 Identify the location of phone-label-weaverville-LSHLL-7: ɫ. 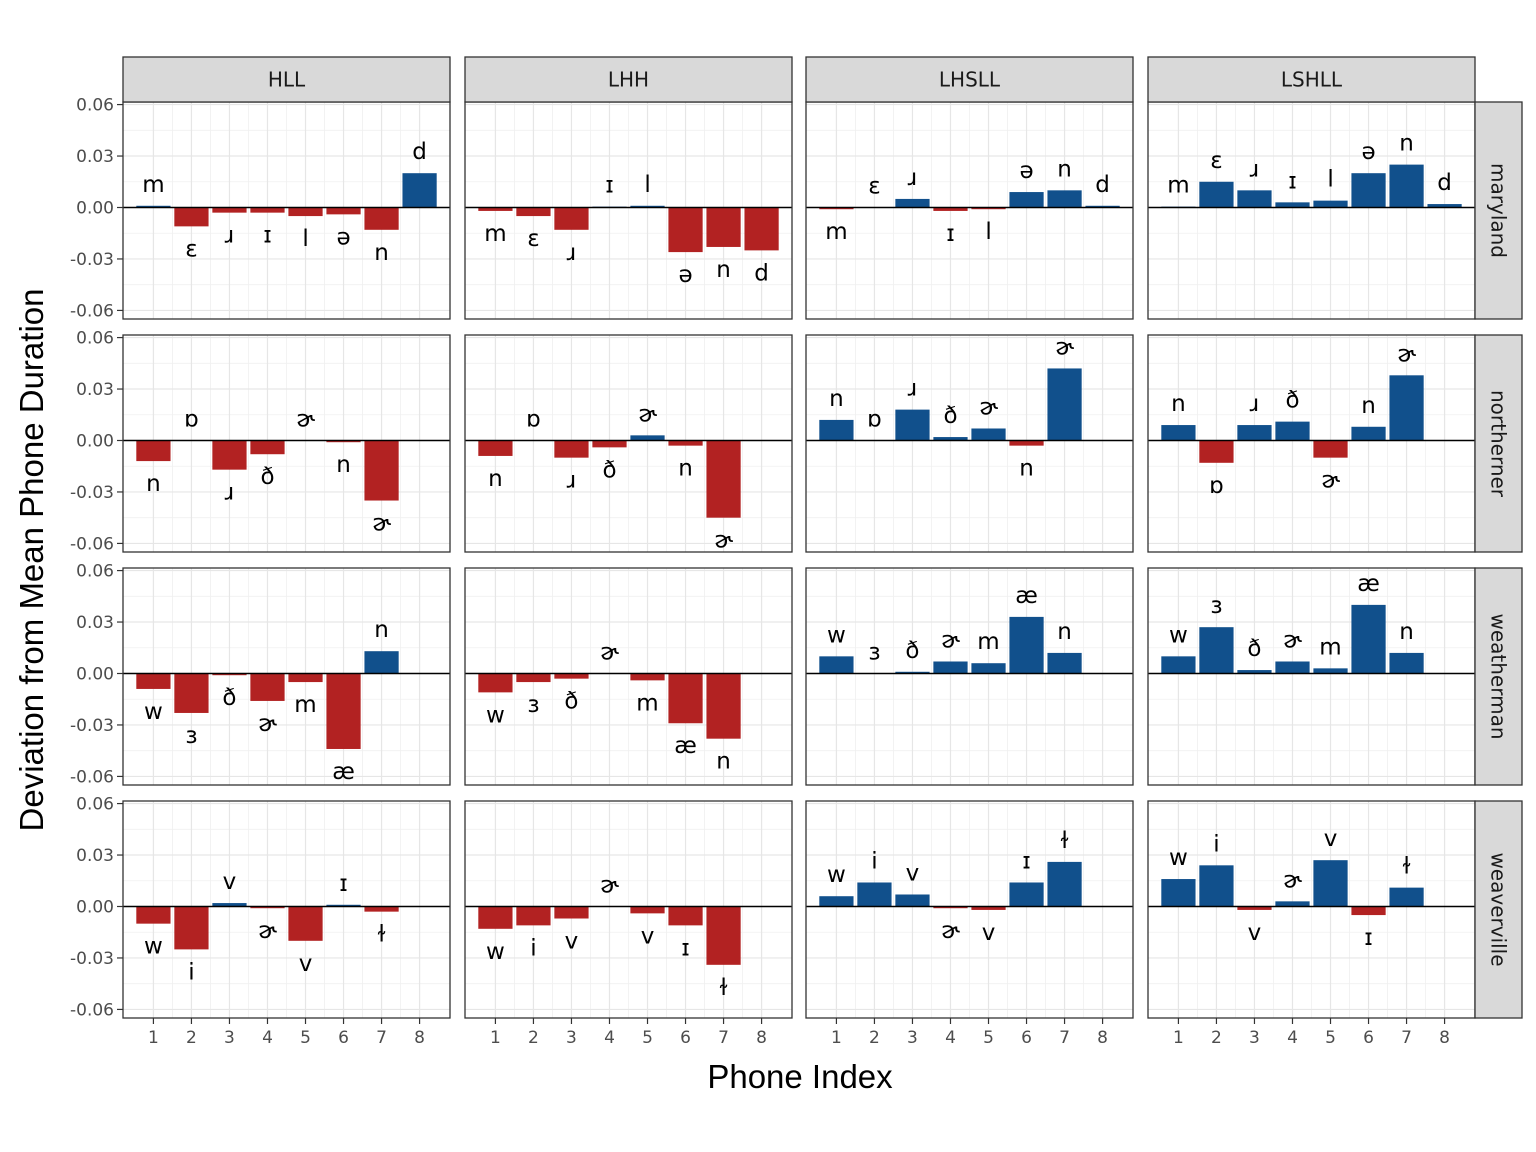
(1406, 867).